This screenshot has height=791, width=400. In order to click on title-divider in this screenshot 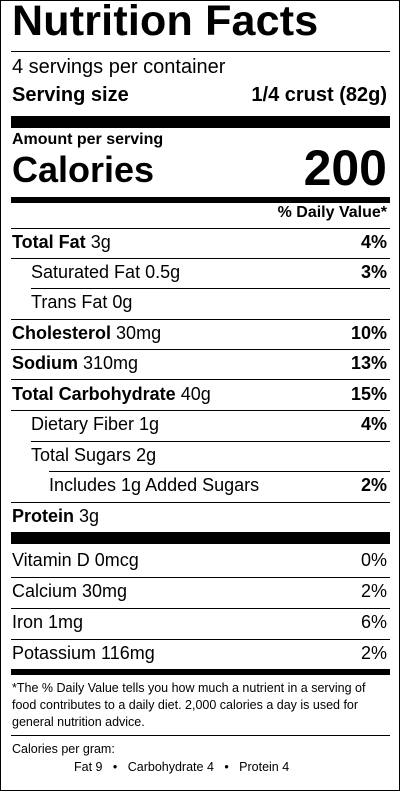, I will do `click(200, 51)`.